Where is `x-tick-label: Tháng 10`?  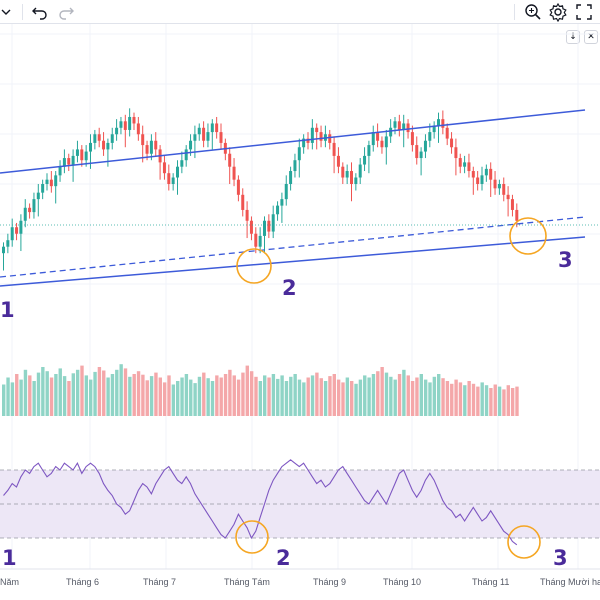
x-tick-label: Tháng 10 is located at coordinates (402, 582).